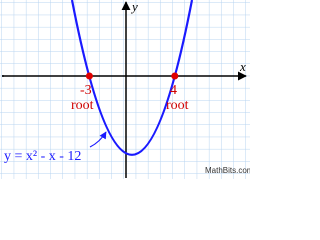 The image size is (320, 240). Describe the element at coordinates (173, 90) in the screenshot. I see `root-value: 4` at that location.